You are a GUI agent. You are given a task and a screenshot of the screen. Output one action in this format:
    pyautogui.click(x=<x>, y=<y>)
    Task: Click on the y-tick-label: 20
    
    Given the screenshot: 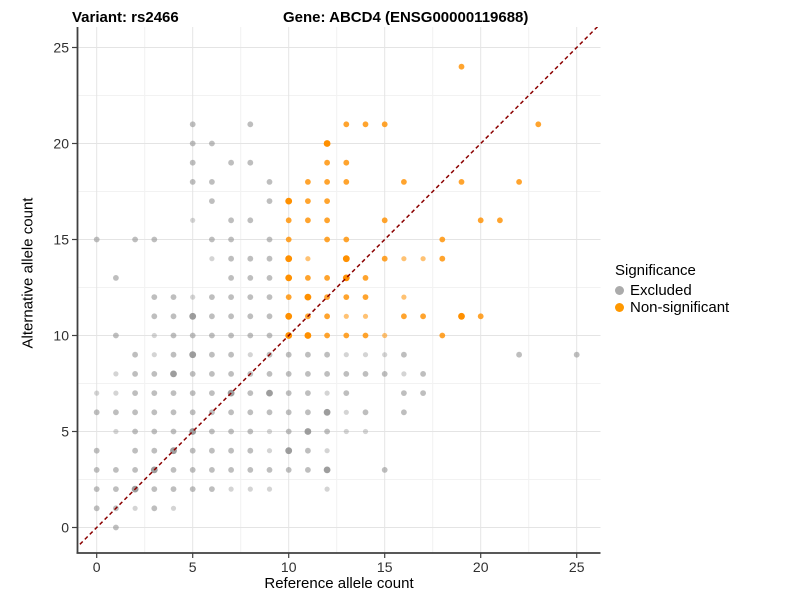 What is the action you would take?
    pyautogui.click(x=61, y=144)
    